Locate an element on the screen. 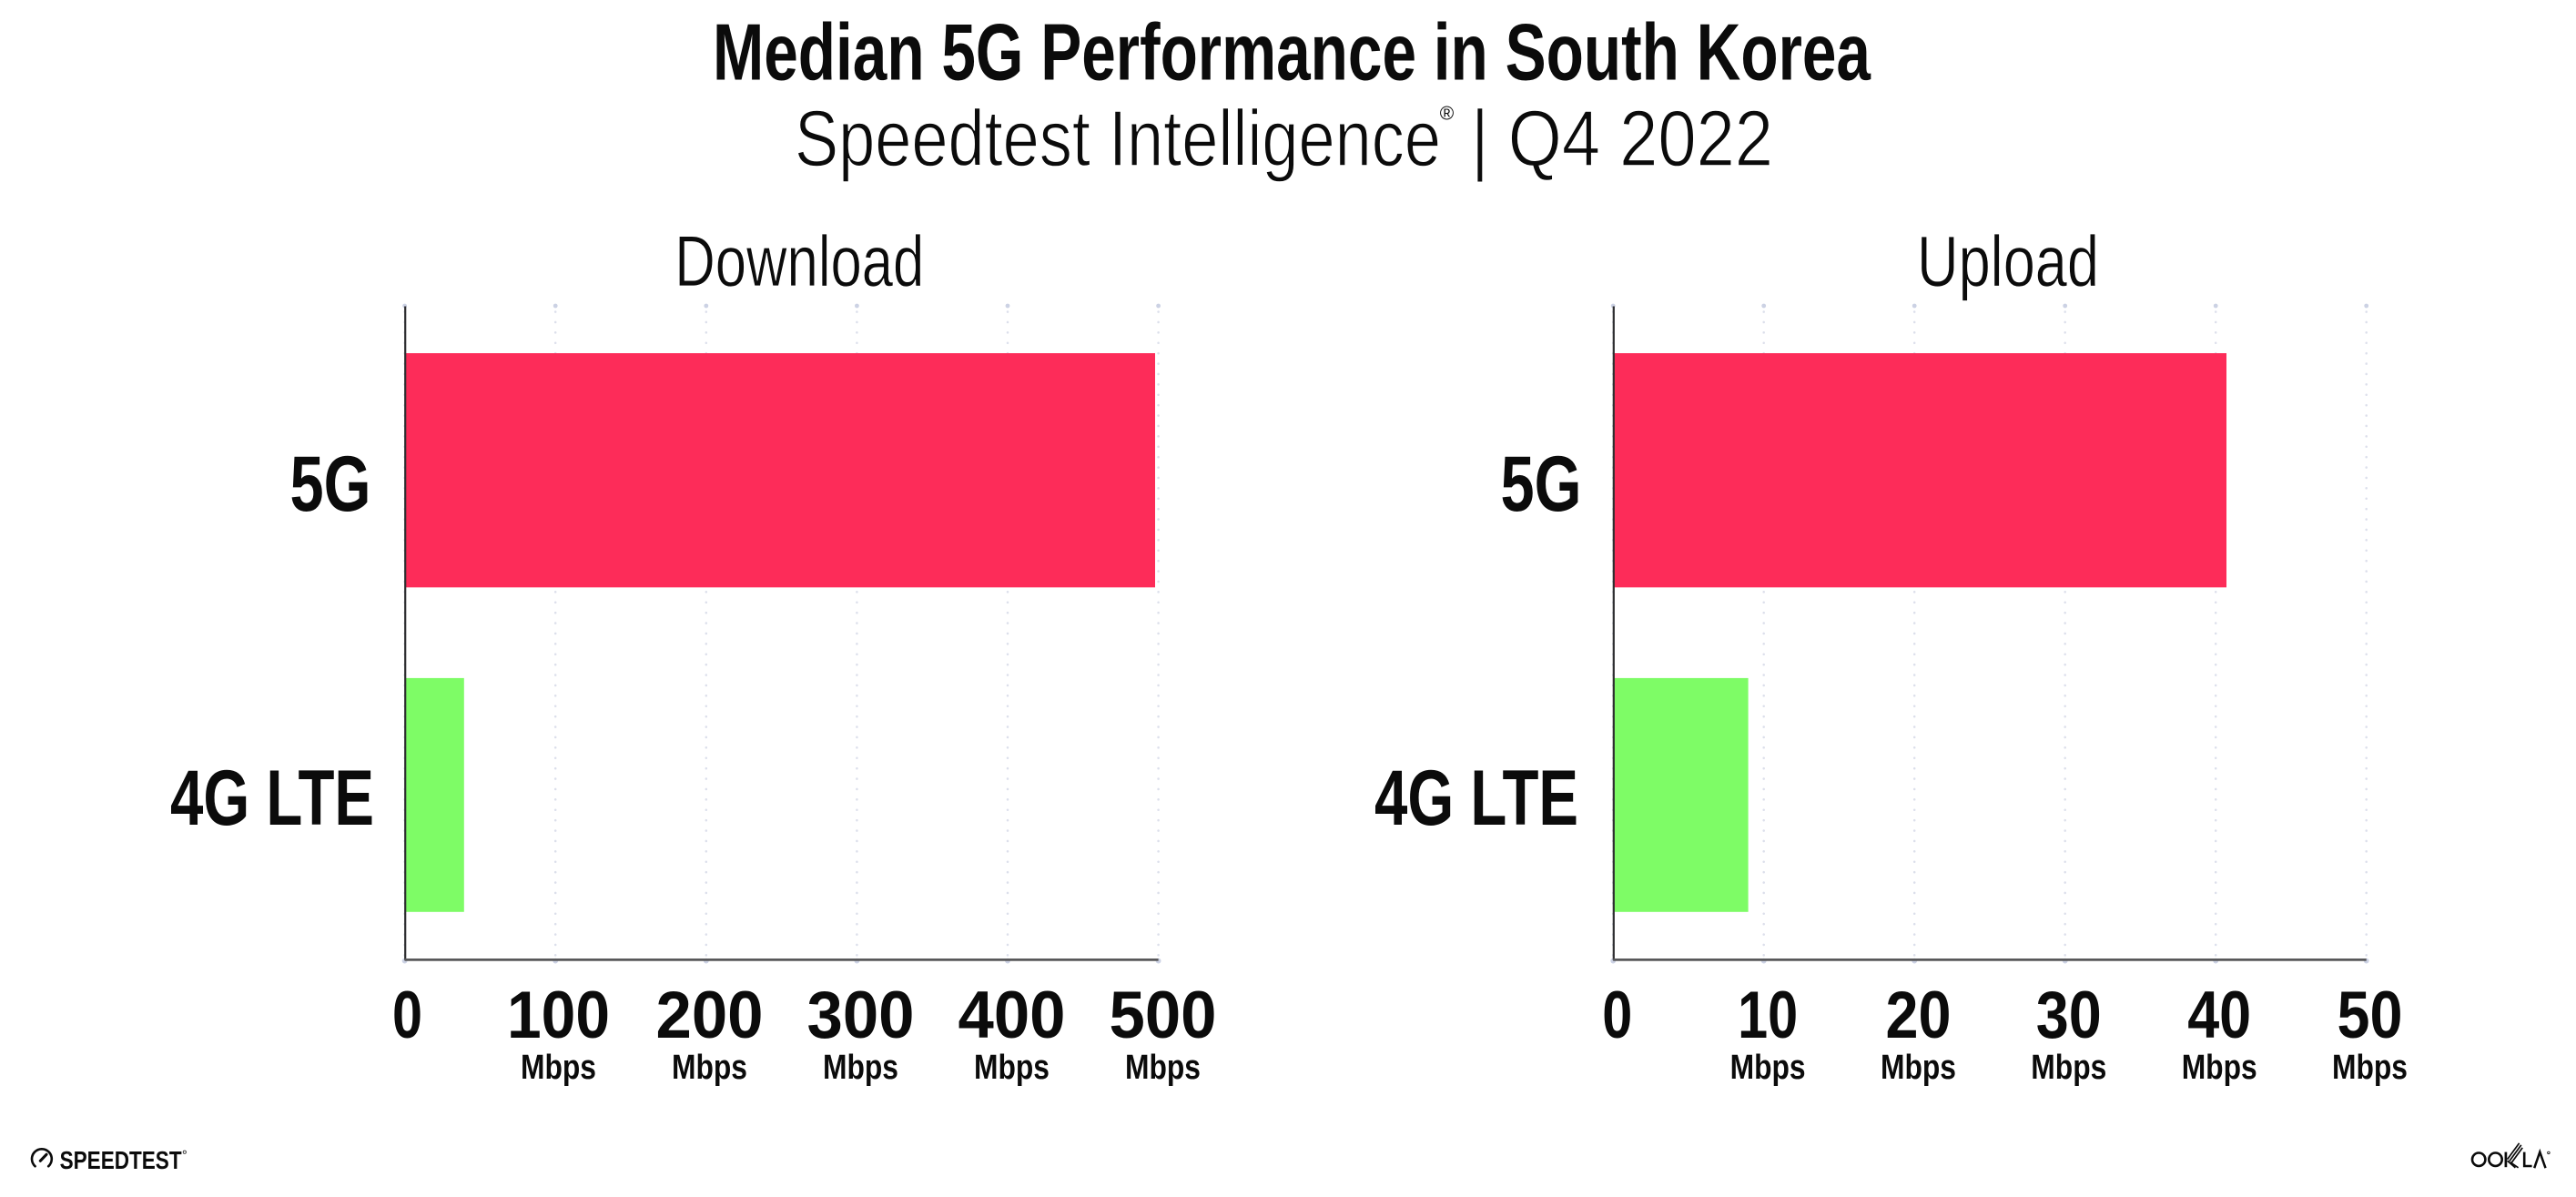  svg-text: Download is located at coordinates (799, 261).